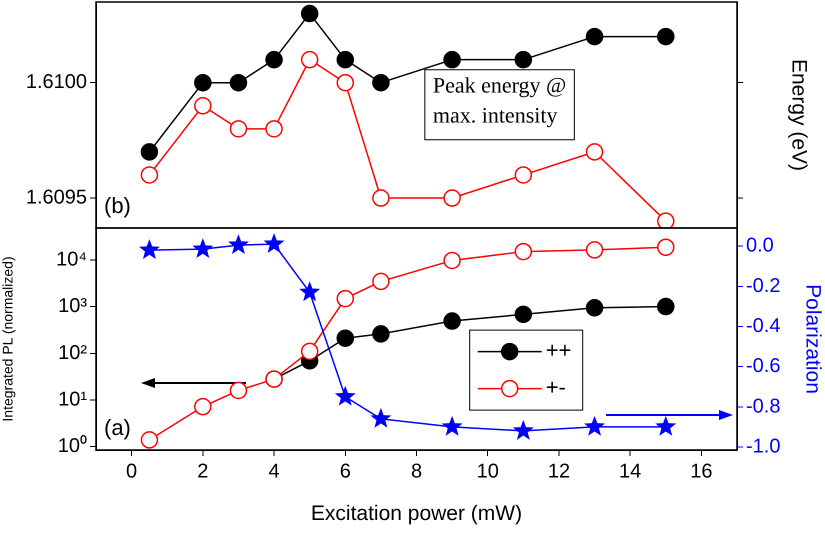 The height and width of the screenshot is (541, 825). I want to click on x-axis-title: Excitation power (mW), so click(416, 514).